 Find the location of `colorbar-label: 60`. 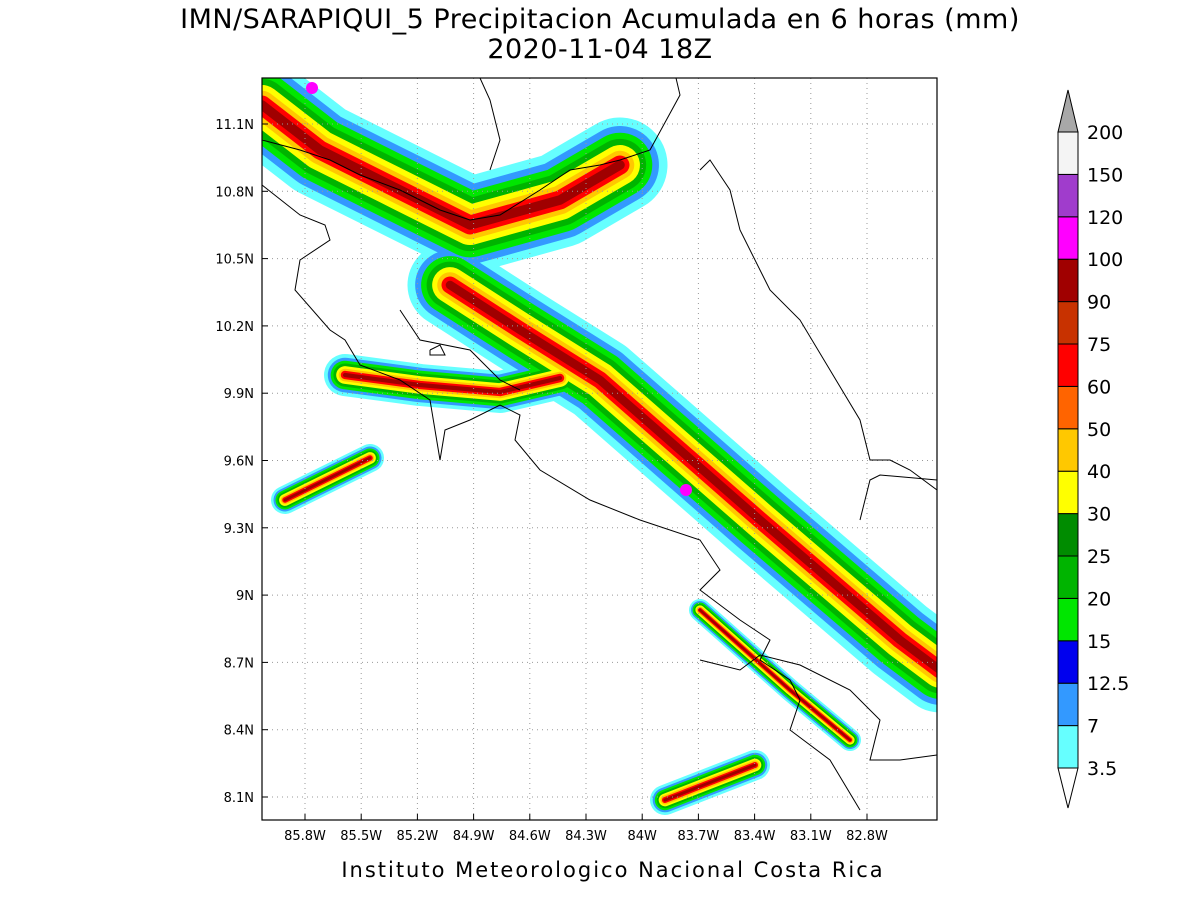

colorbar-label: 60 is located at coordinates (1099, 387).